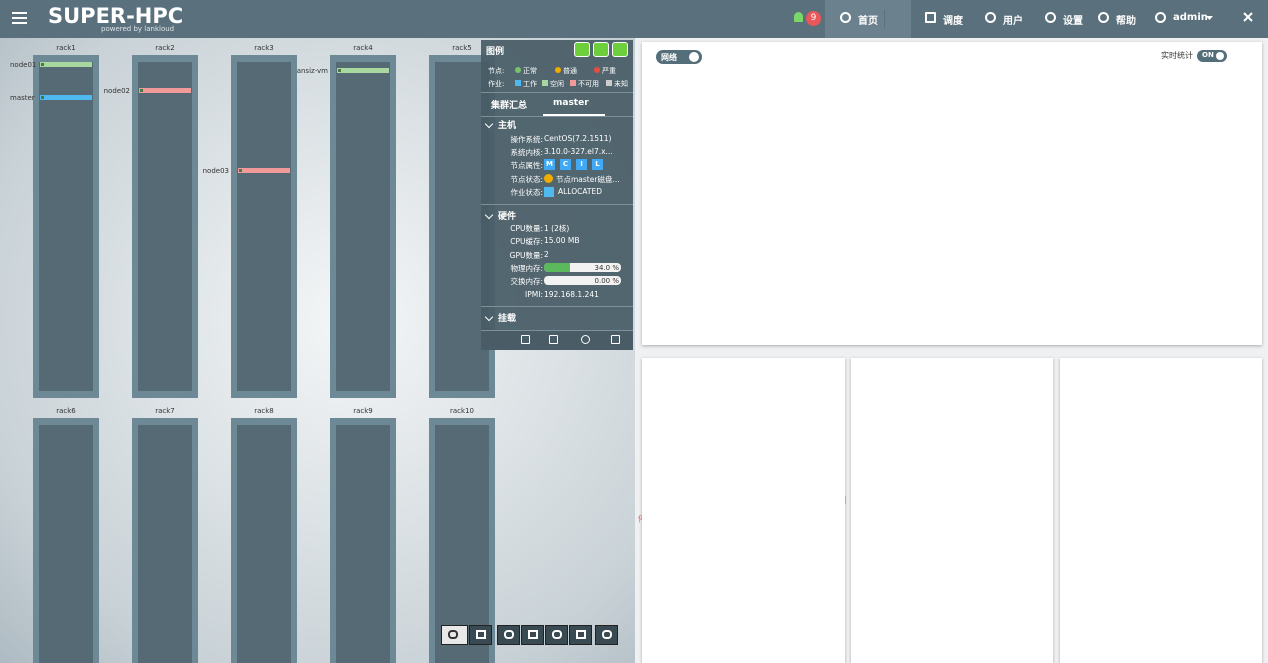 This screenshot has width=1268, height=663. Describe the element at coordinates (571, 103) in the screenshot. I see `tab: master` at that location.